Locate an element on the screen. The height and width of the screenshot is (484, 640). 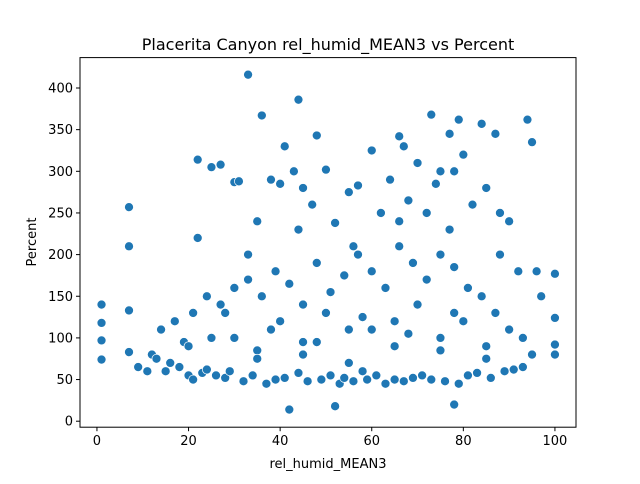
y-tick-label: 350 is located at coordinates (60, 130).